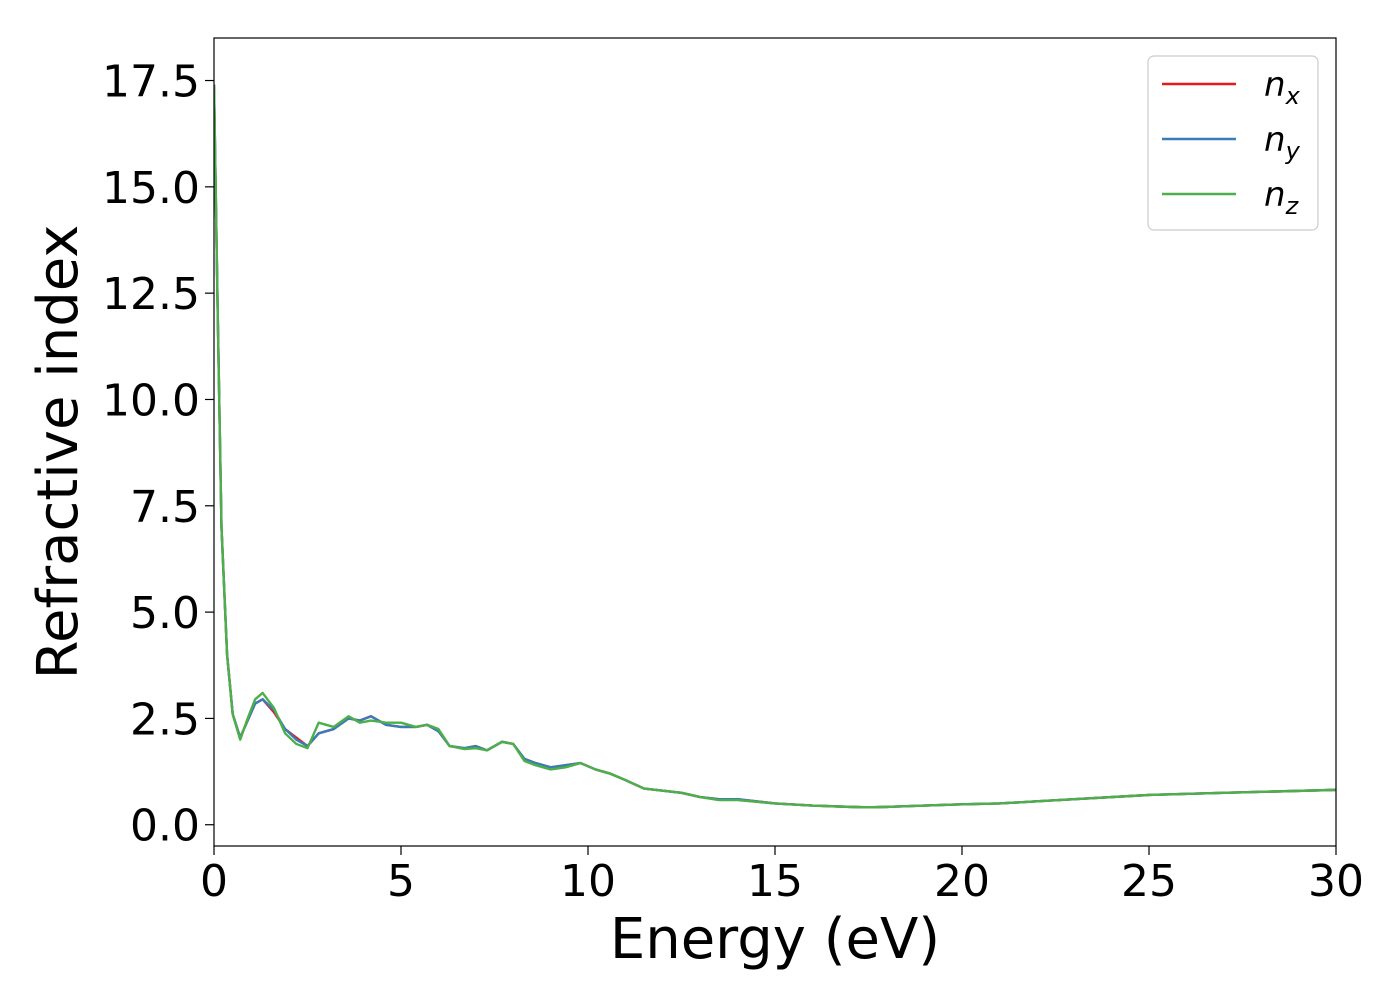 The width and height of the screenshot is (1400, 1000). I want to click on legend-label-ny: ny, so click(1282, 142).